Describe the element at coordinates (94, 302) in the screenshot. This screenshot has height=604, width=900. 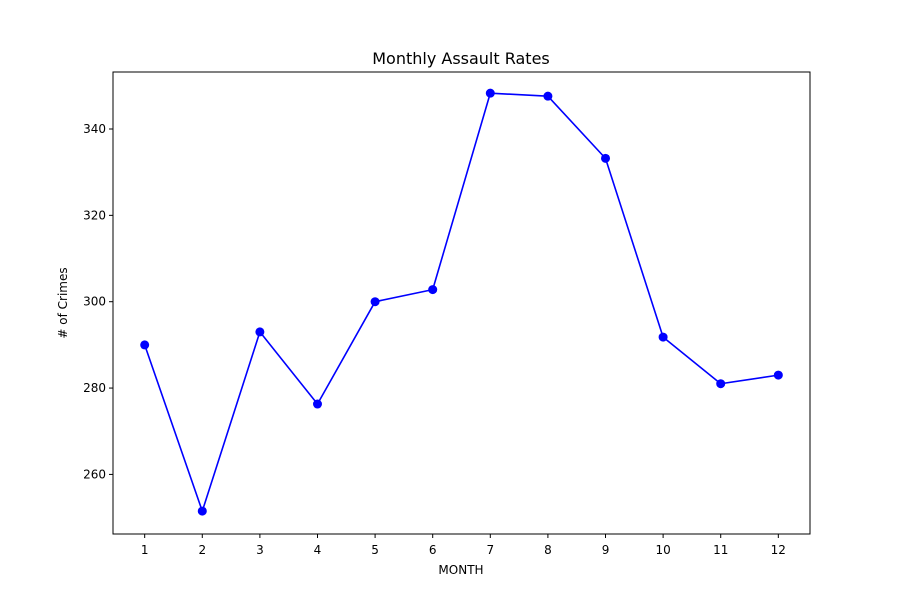
I see `y-tick-label: 300` at that location.